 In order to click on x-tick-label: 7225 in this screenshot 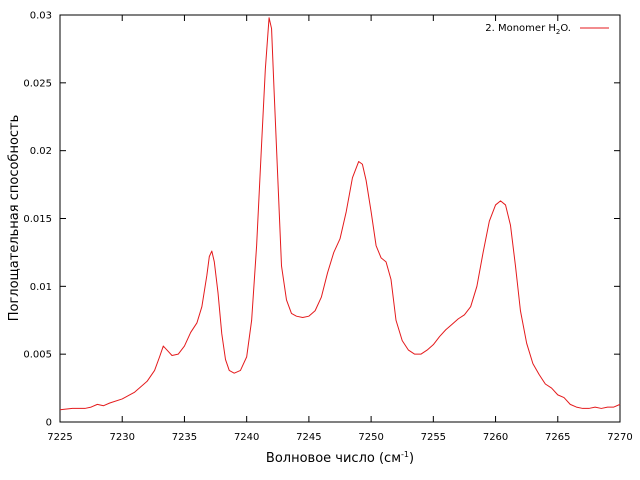, I will do `click(59, 437)`.